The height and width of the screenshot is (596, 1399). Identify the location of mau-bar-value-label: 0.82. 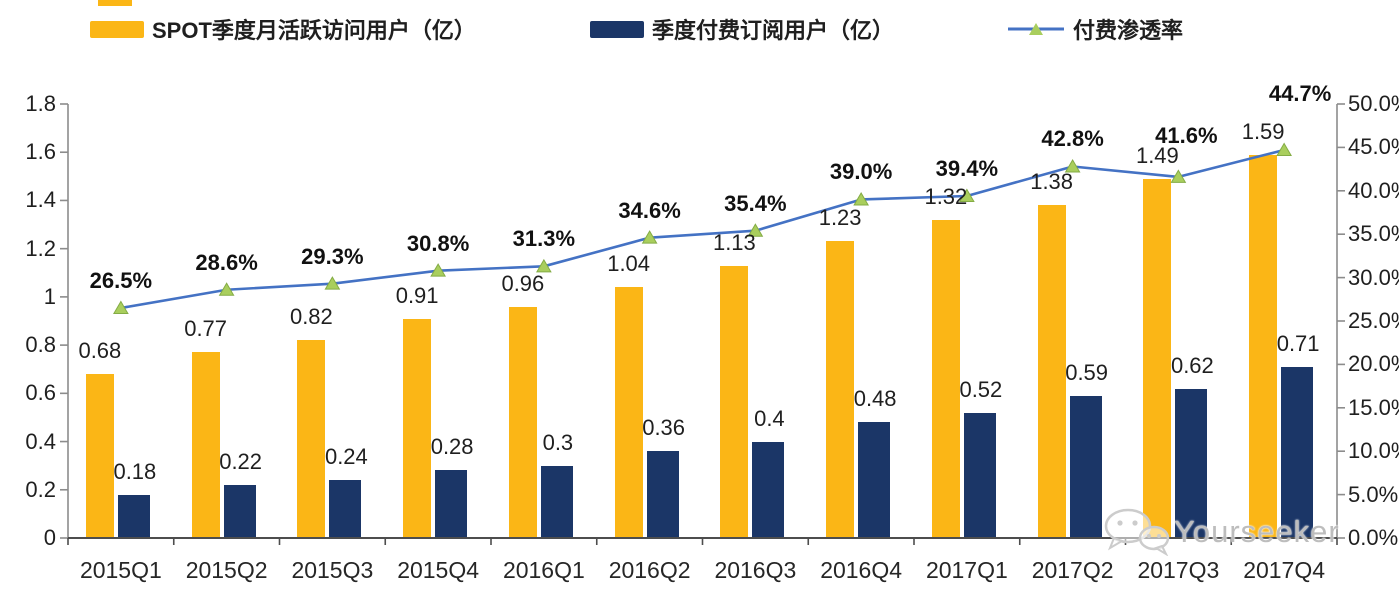
(311, 317).